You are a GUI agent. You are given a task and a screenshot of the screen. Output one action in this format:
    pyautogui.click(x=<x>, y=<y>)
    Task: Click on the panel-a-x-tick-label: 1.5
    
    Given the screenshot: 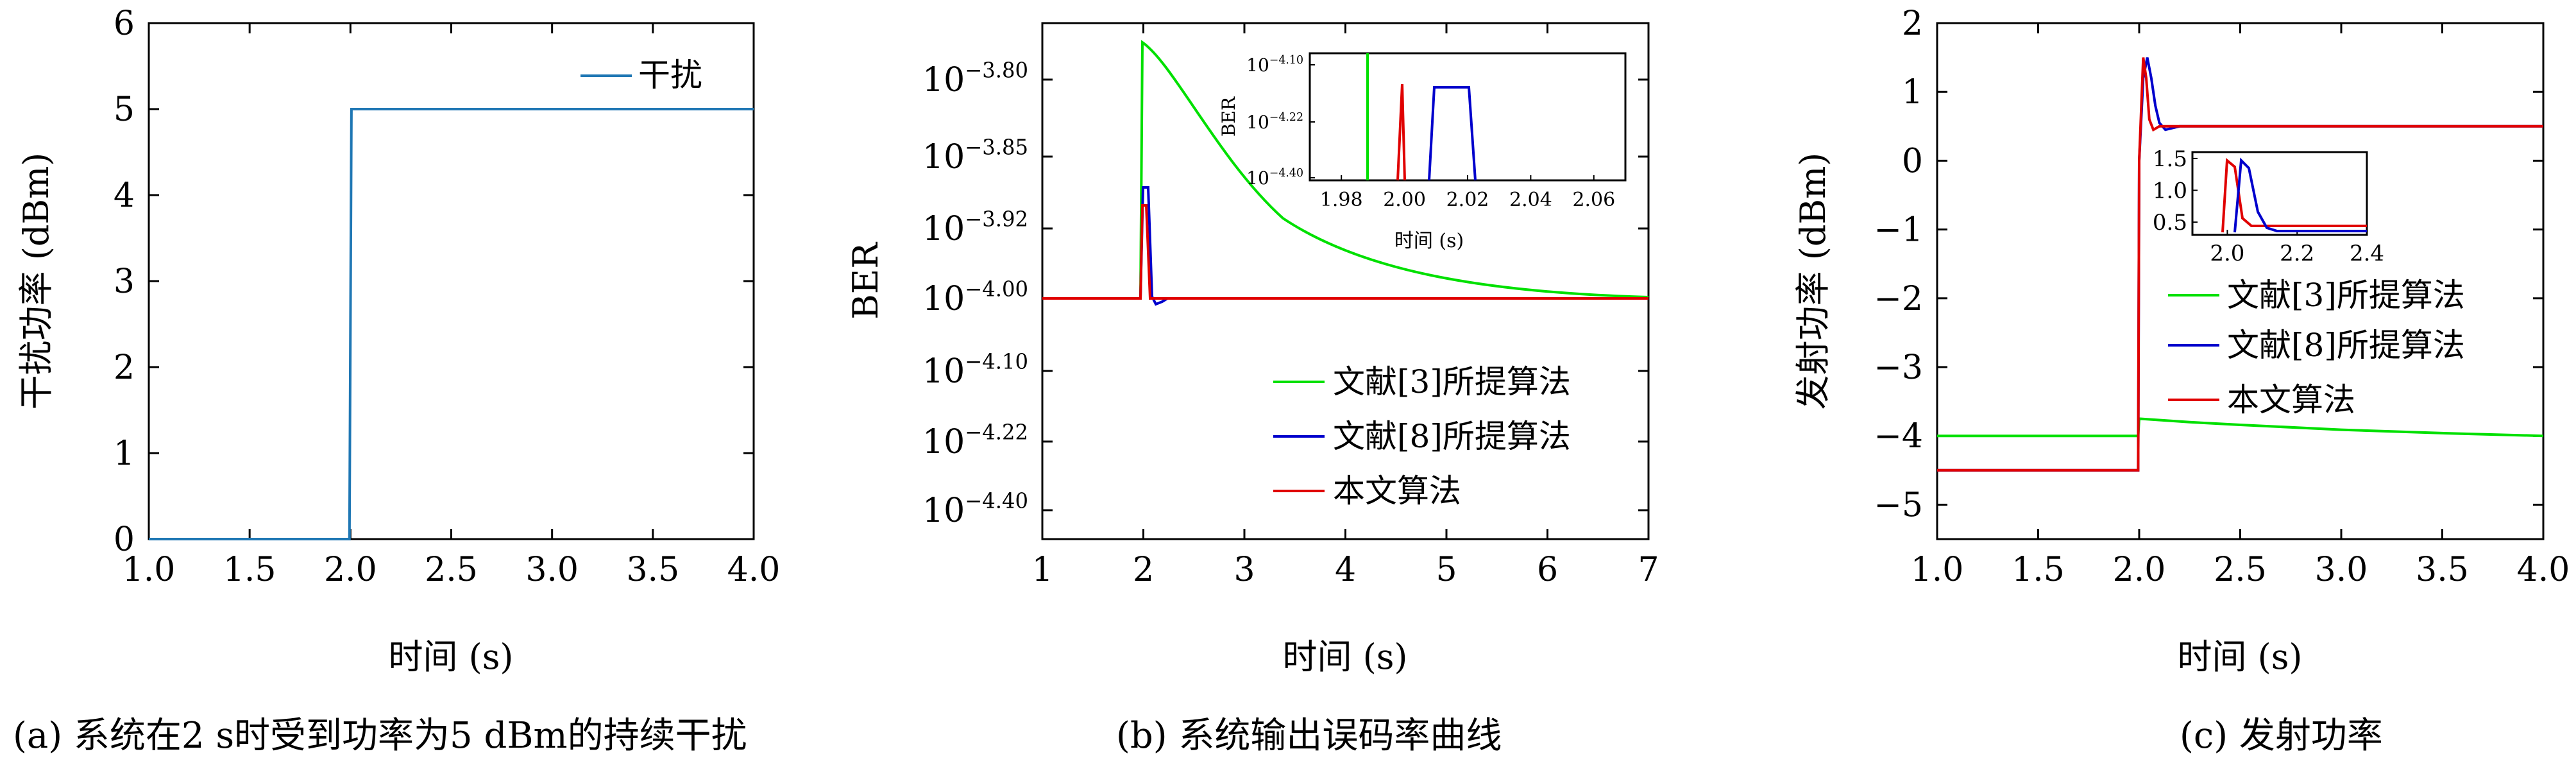 What is the action you would take?
    pyautogui.click(x=249, y=570)
    